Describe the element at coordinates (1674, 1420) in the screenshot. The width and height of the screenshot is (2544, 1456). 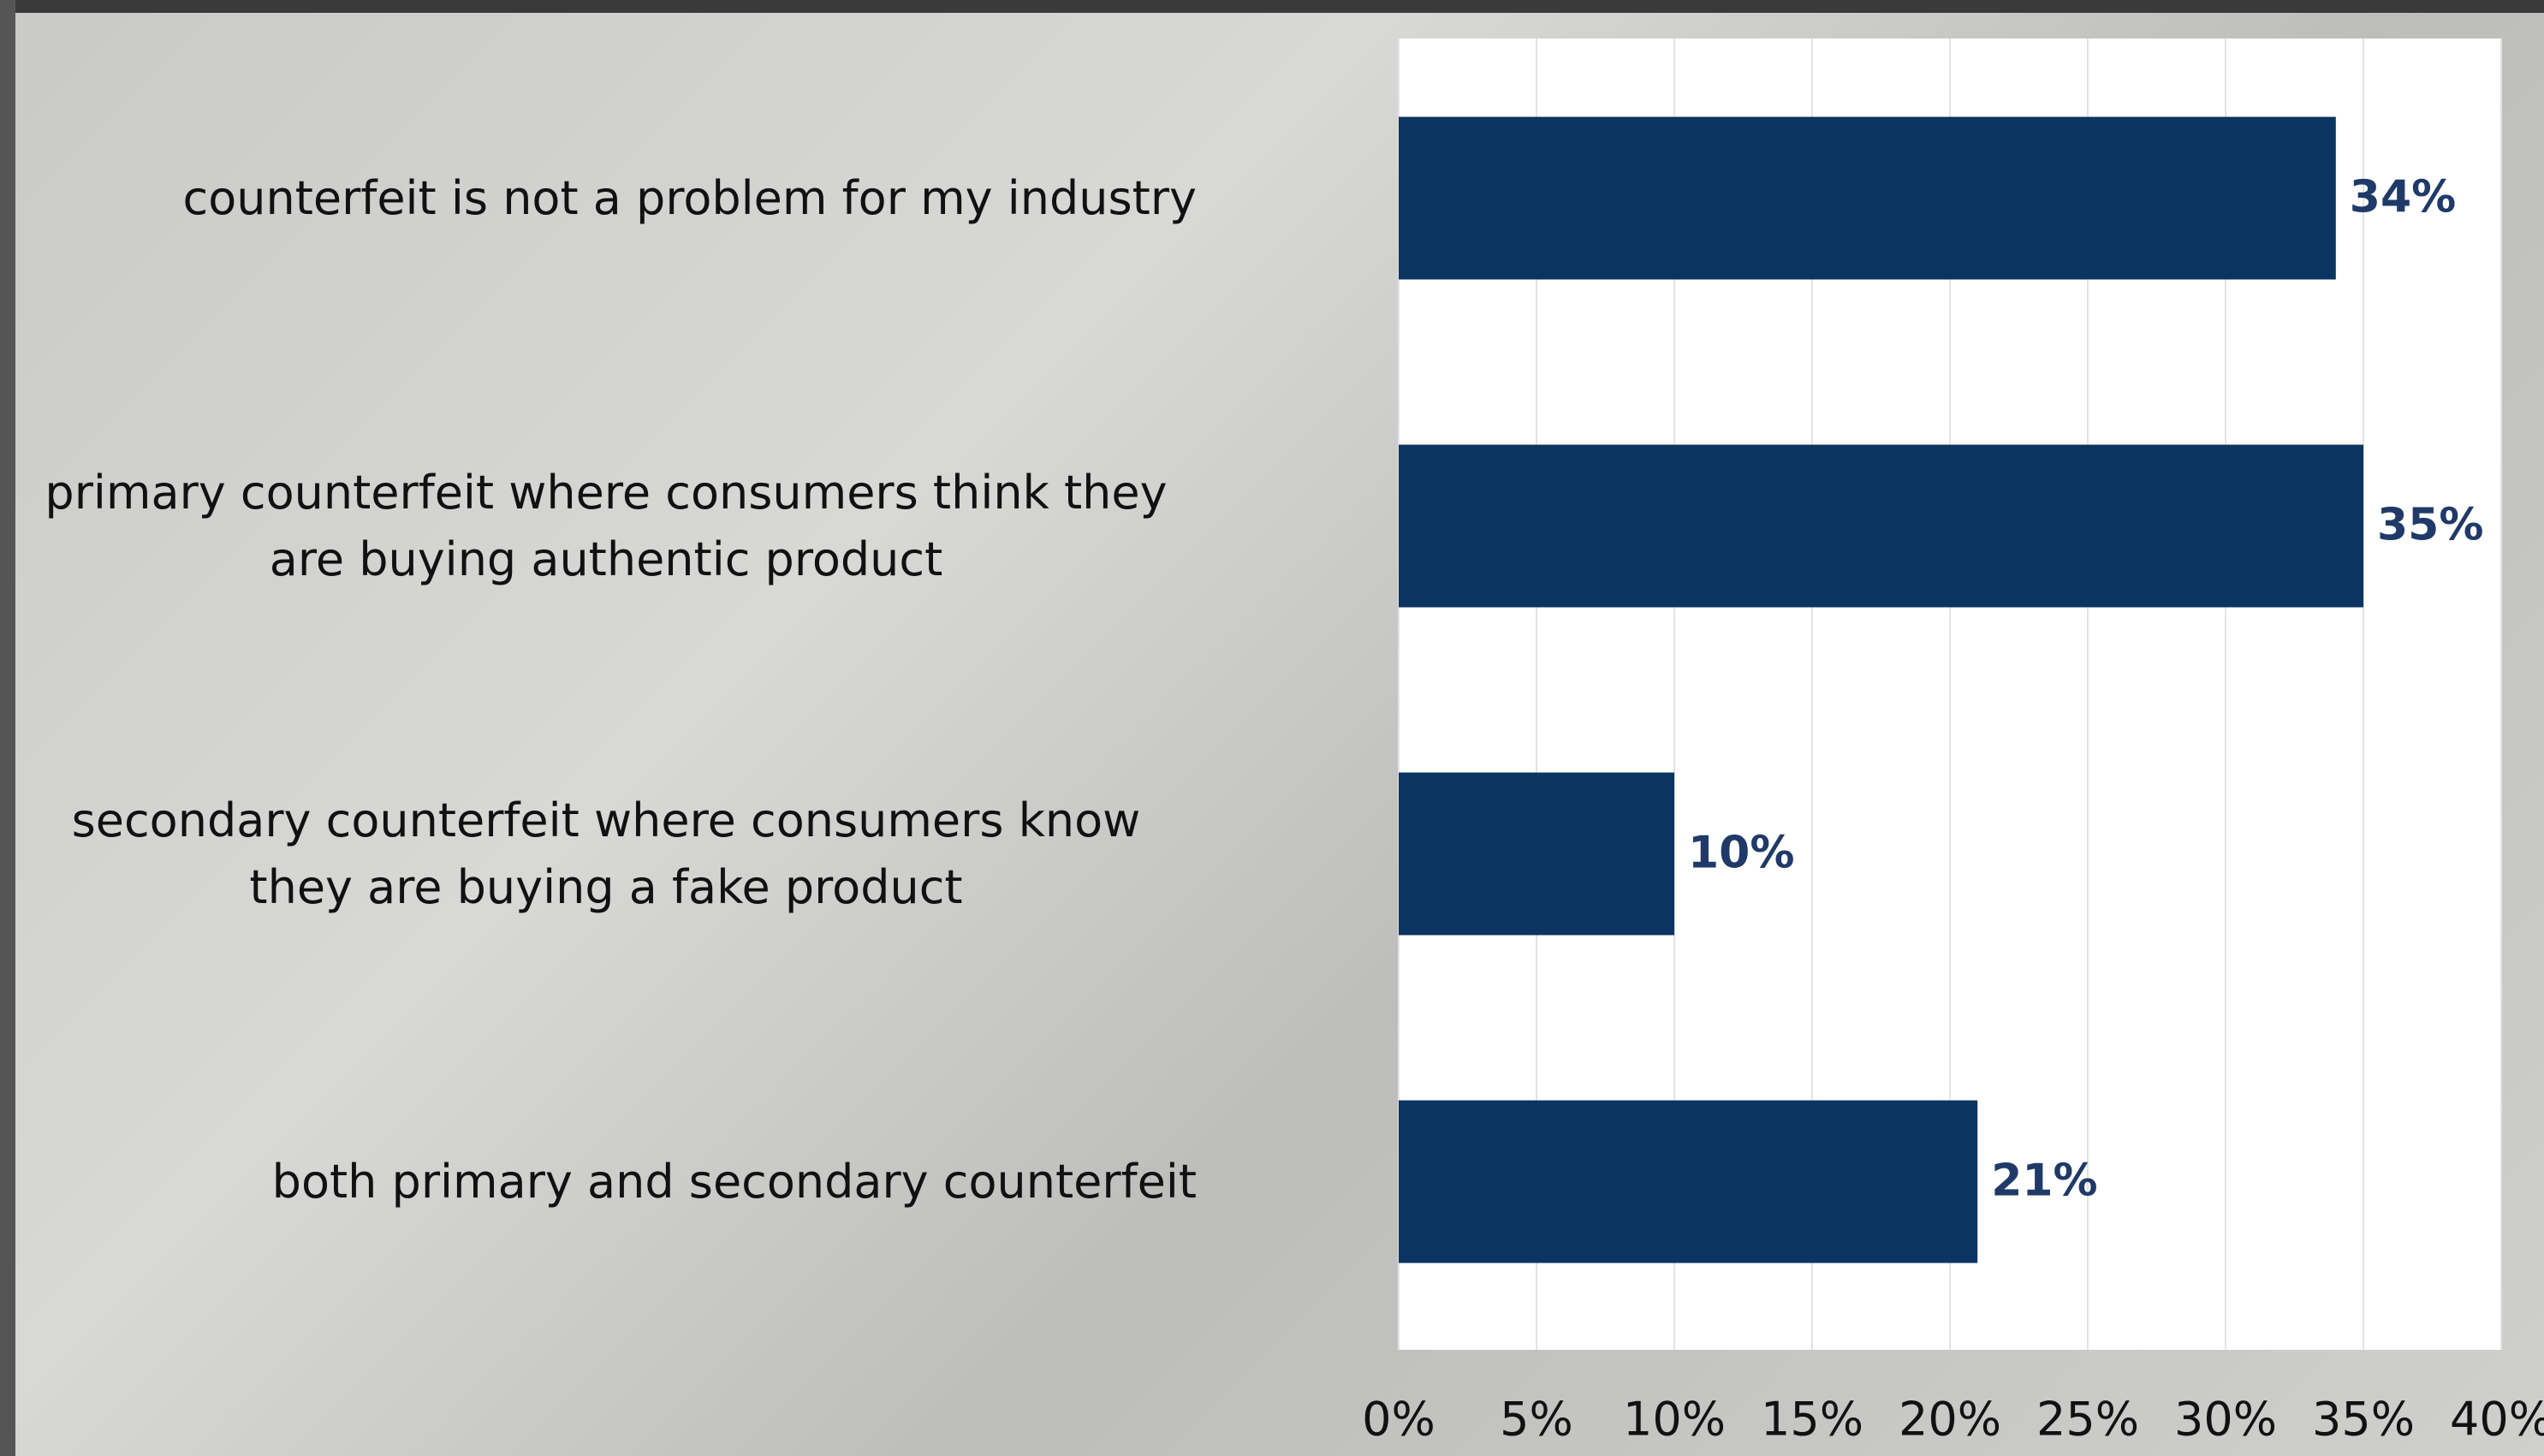
I see `x-tick-label: 10%` at that location.